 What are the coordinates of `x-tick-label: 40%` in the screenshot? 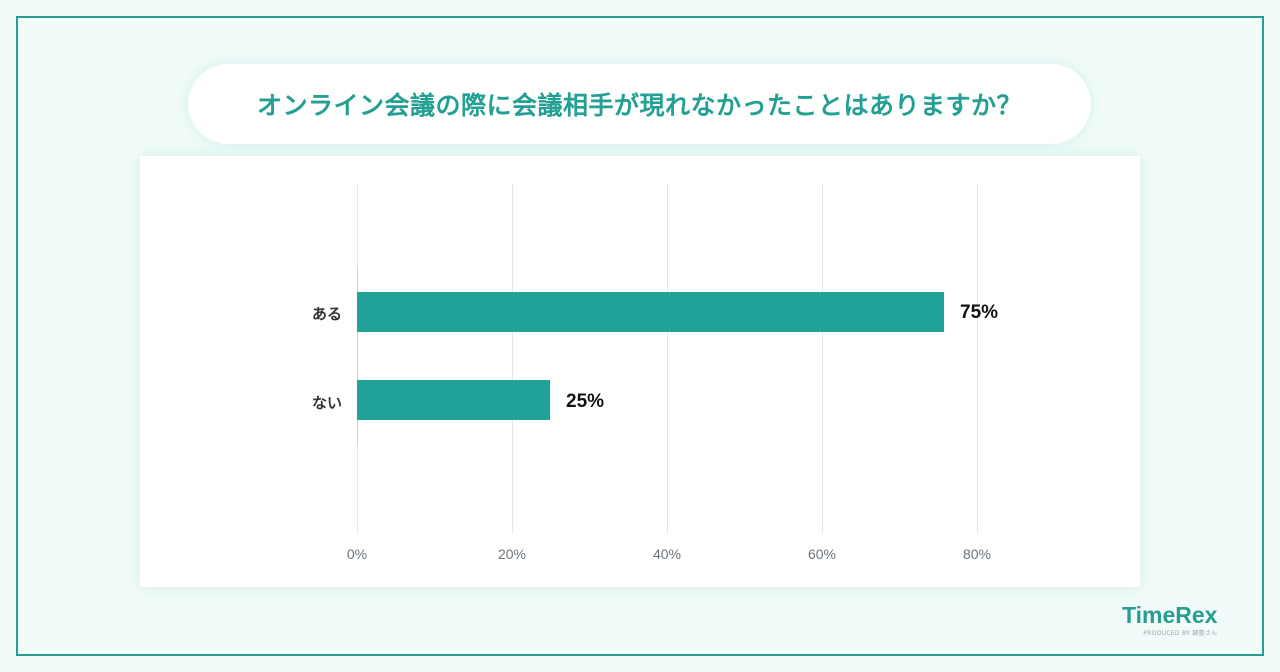 It's located at (667, 554).